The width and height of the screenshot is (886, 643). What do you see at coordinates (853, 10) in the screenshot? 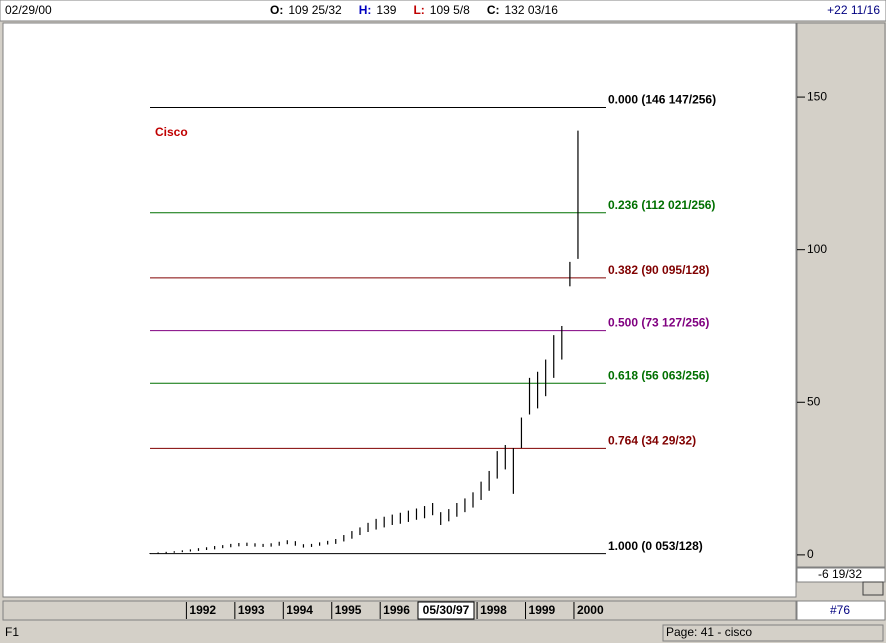
I see `change: +22 11/16` at bounding box center [853, 10].